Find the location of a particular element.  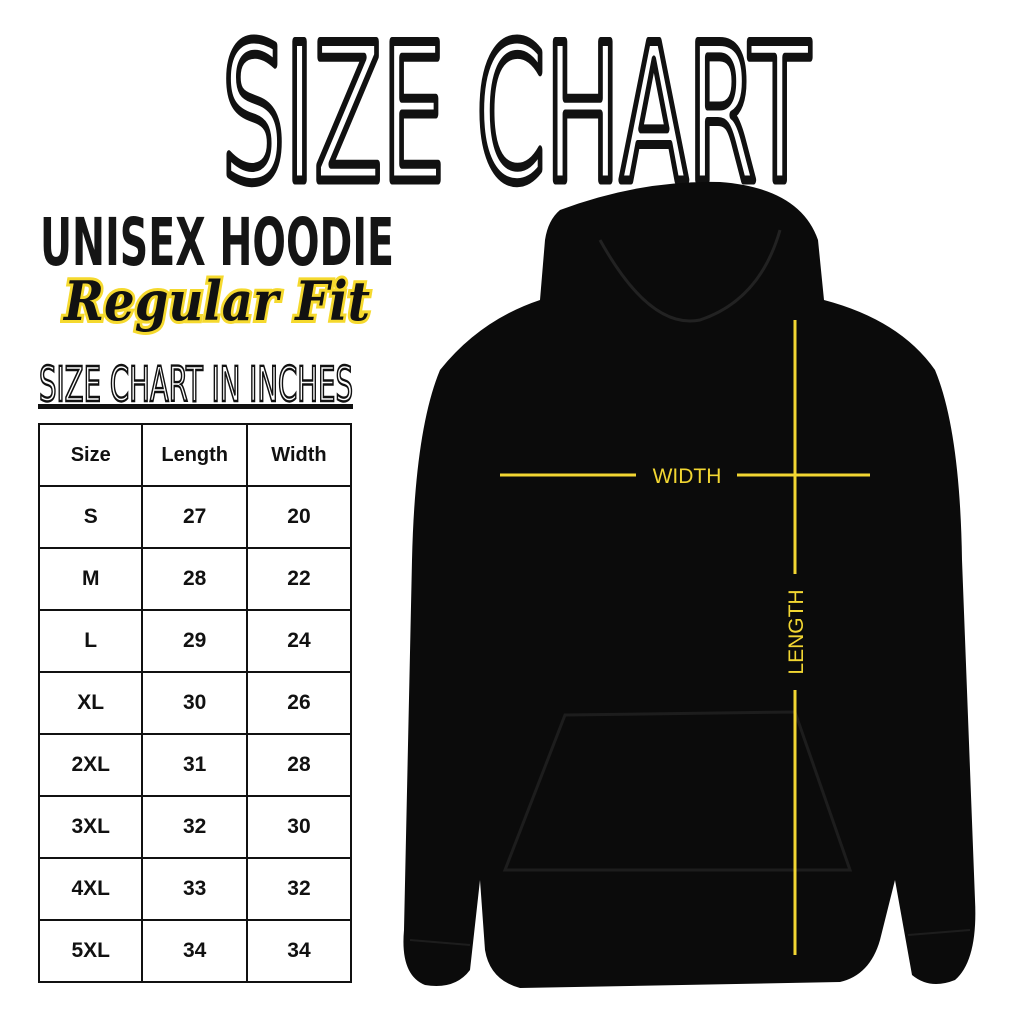

product-name-graphic: UNISEX HOODIE is located at coordinates (217, 240).